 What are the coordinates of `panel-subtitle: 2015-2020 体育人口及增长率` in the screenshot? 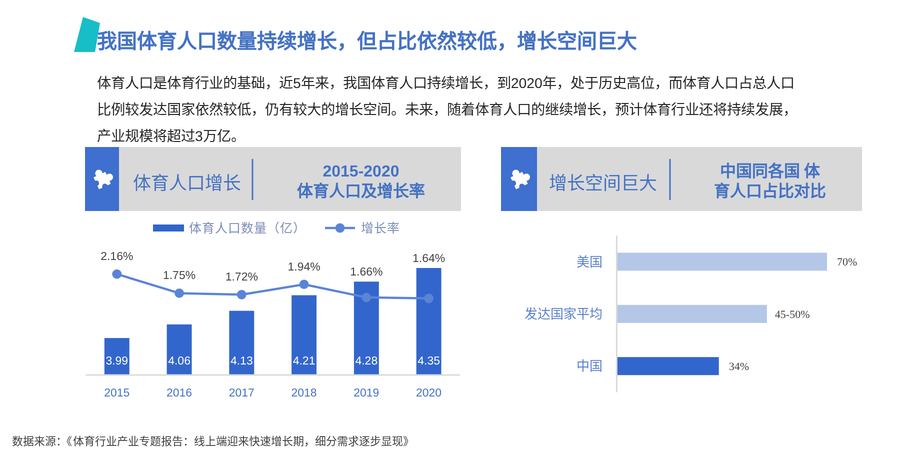 It's located at (361, 182).